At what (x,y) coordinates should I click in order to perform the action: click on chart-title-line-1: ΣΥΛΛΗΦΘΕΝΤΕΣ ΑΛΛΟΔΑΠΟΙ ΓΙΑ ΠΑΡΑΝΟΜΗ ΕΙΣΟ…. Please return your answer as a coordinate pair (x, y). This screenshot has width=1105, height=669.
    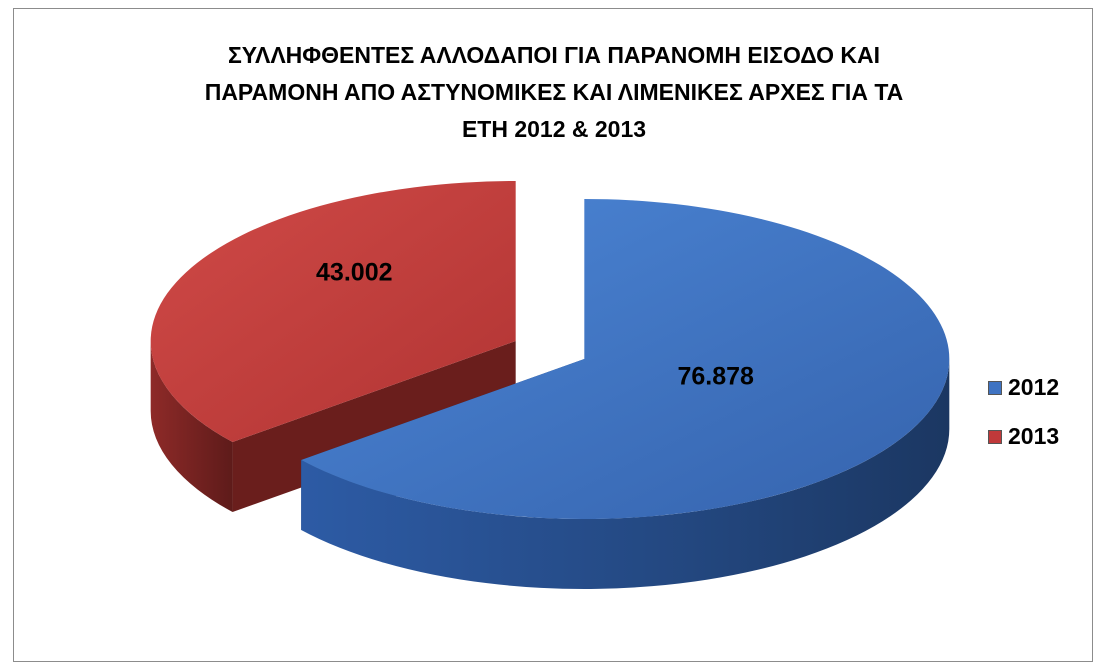
    Looking at the image, I should click on (554, 55).